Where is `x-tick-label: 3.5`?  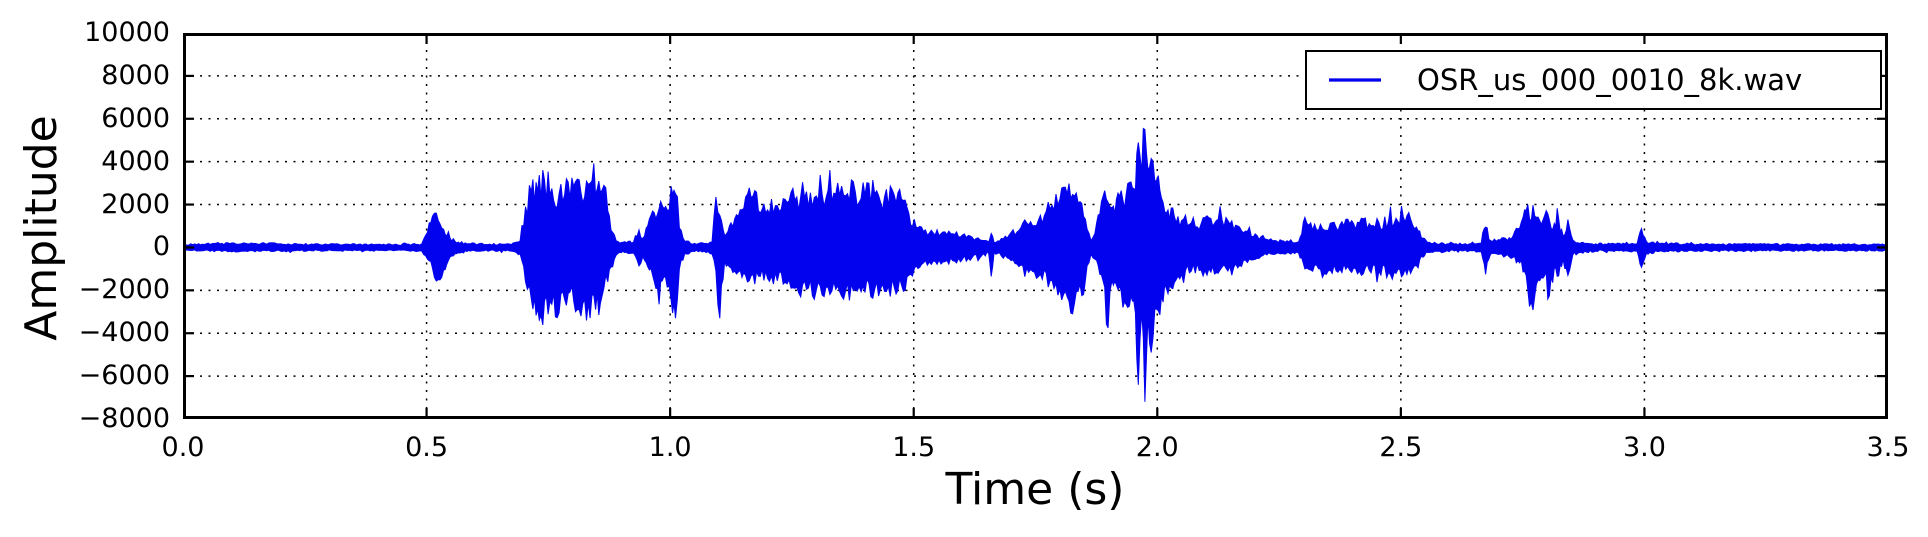
x-tick-label: 3.5 is located at coordinates (1888, 447).